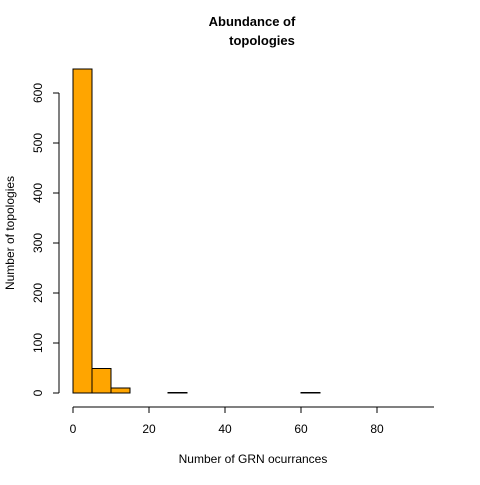 This screenshot has width=480, height=485. What do you see at coordinates (225, 429) in the screenshot?
I see `x-tick-label: 40` at bounding box center [225, 429].